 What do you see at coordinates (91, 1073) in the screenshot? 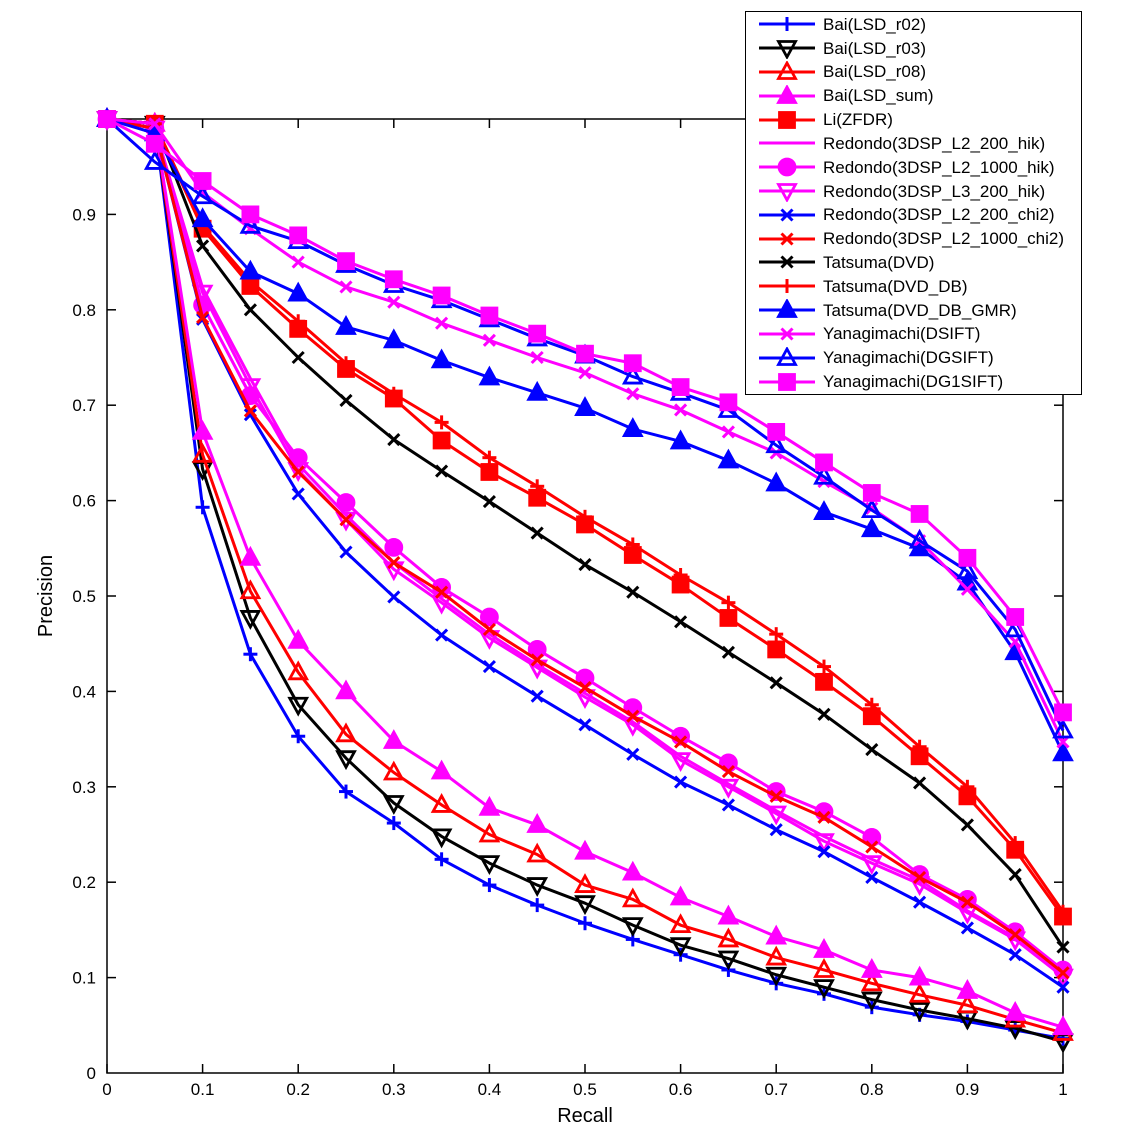
I see `y-tick-label: 0` at bounding box center [91, 1073].